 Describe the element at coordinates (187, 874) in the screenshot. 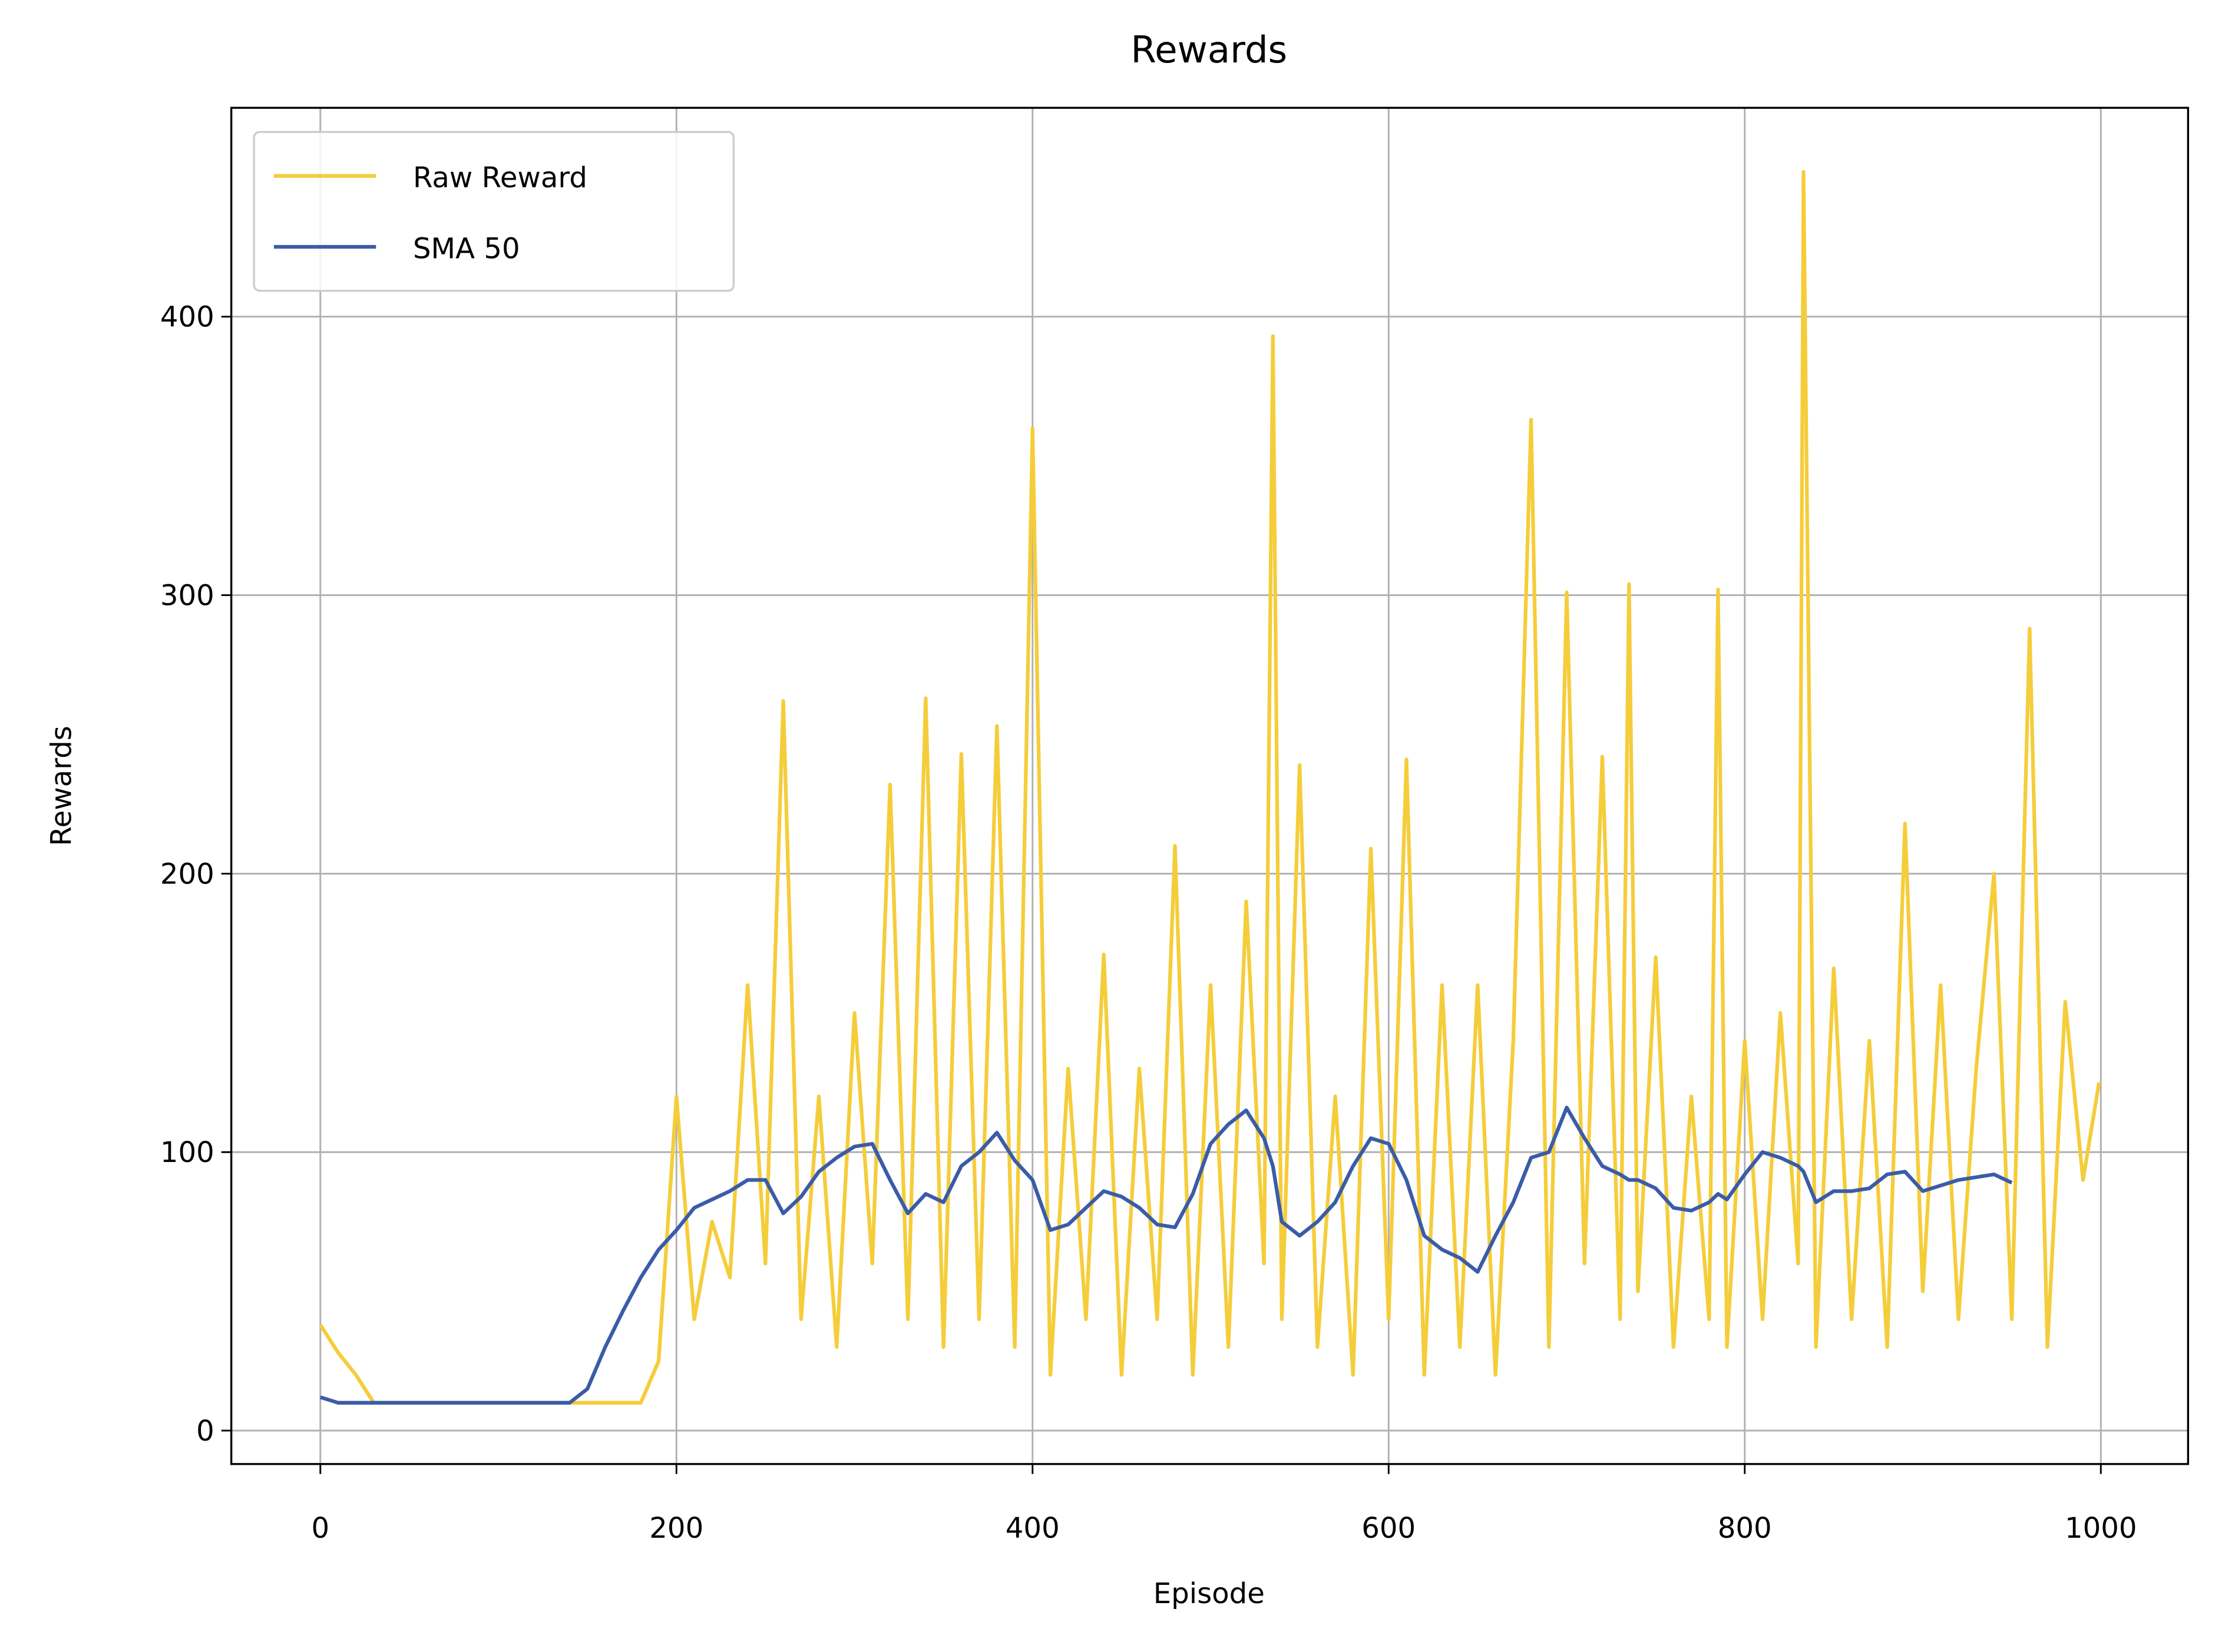

I see `y-tick-label: 200` at that location.